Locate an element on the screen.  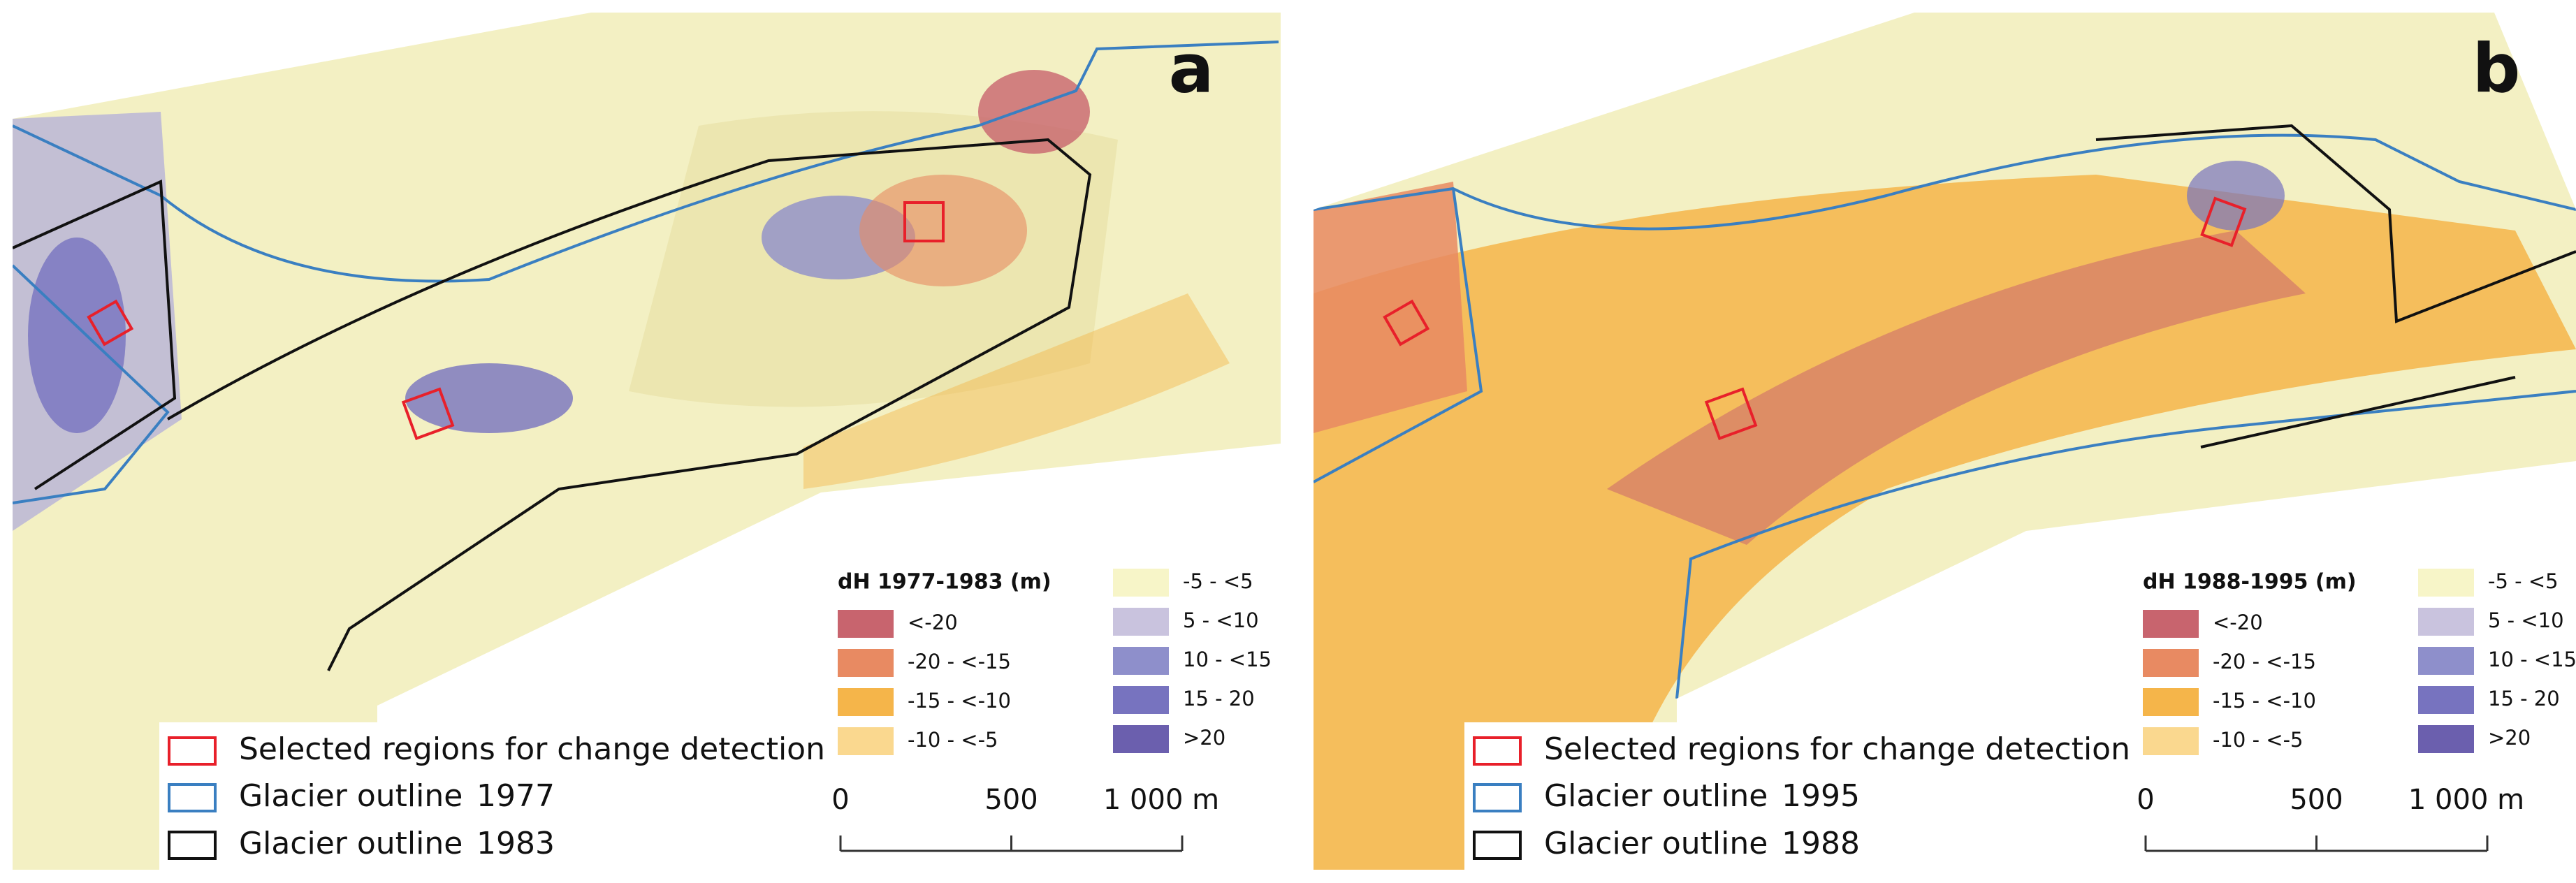
legend-title: dH 1988-1995 (m) is located at coordinates (2250, 582).